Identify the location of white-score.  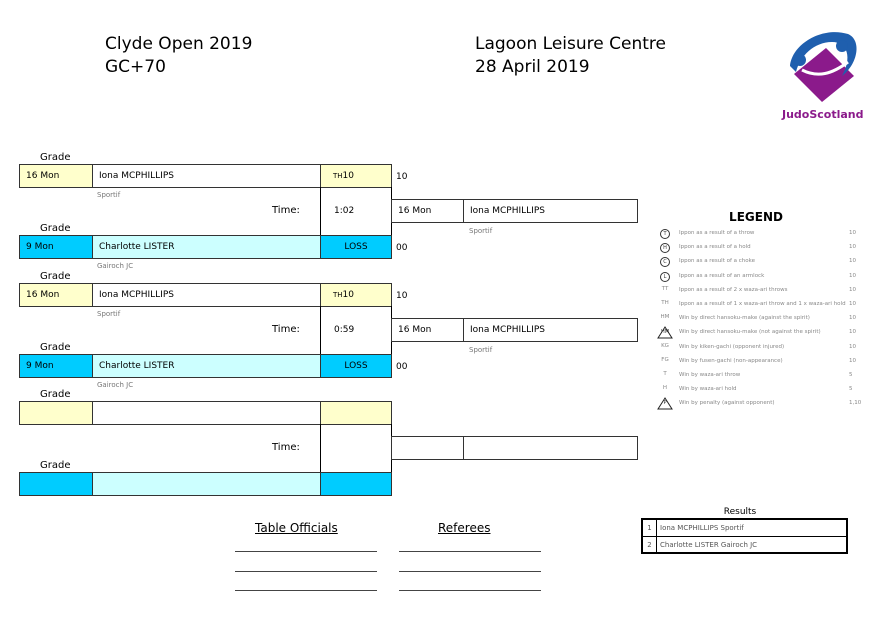
(356, 413).